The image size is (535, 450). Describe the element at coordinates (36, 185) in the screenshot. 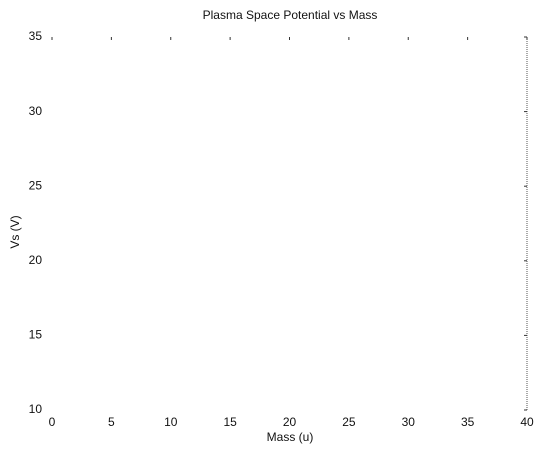

I see `y-tick-label: 25` at that location.